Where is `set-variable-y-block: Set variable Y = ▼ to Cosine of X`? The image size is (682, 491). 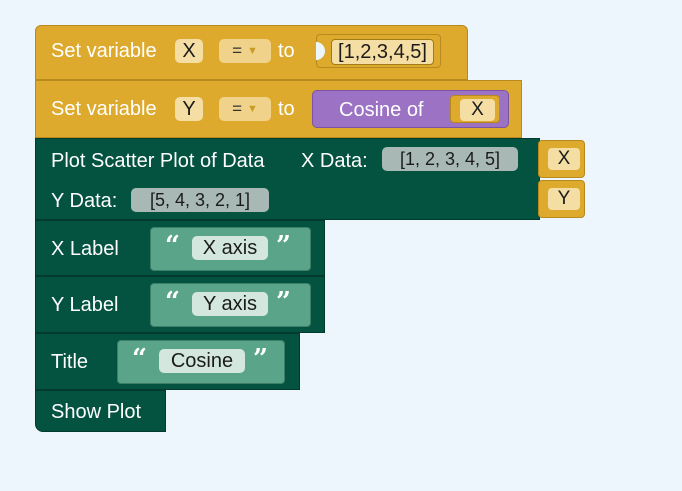 set-variable-y-block: Set variable Y = ▼ to Cosine of X is located at coordinates (278, 109).